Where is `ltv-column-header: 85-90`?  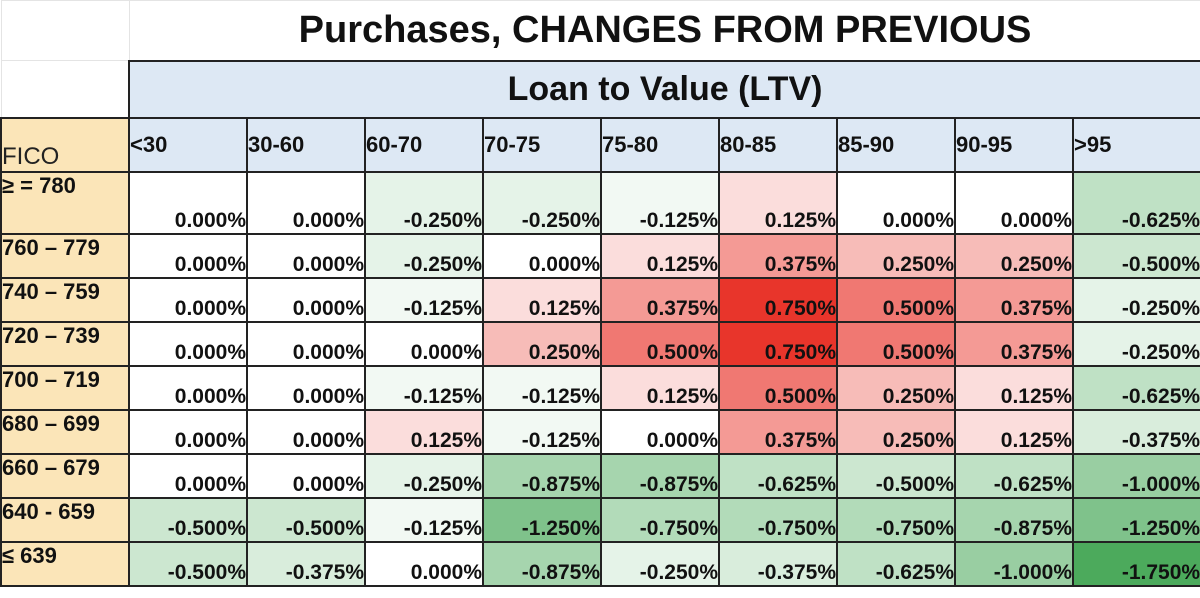 ltv-column-header: 85-90 is located at coordinates (896, 144).